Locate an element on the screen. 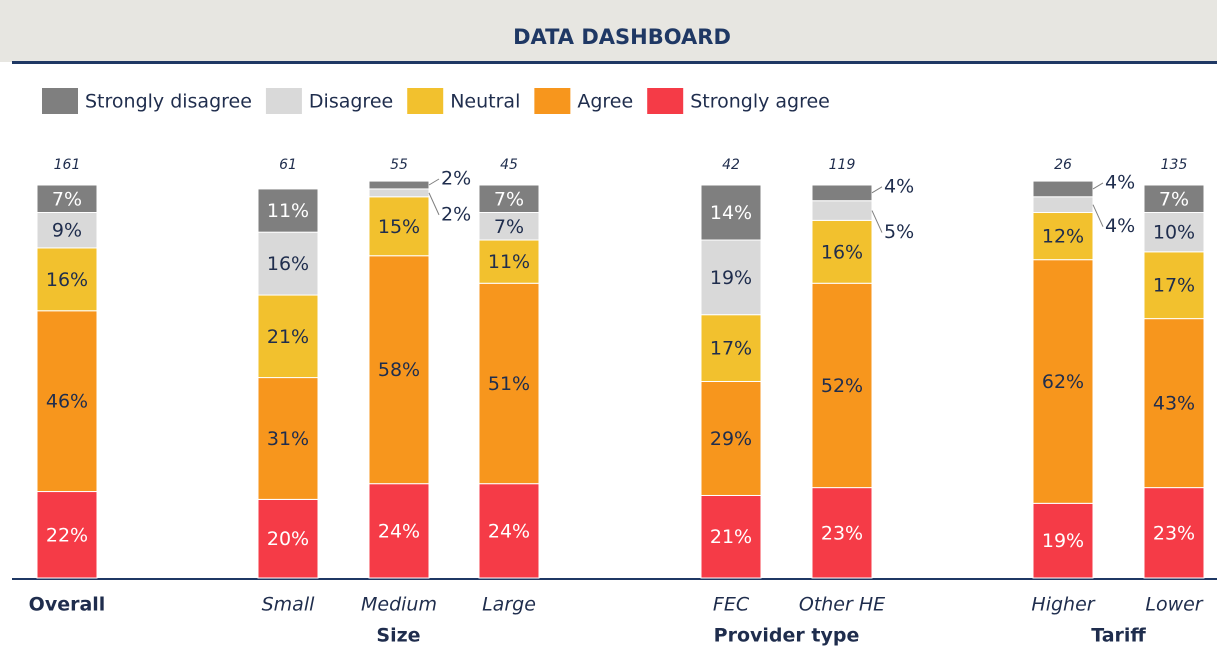 The height and width of the screenshot is (647, 1217). data-label: 14% is located at coordinates (731, 213).